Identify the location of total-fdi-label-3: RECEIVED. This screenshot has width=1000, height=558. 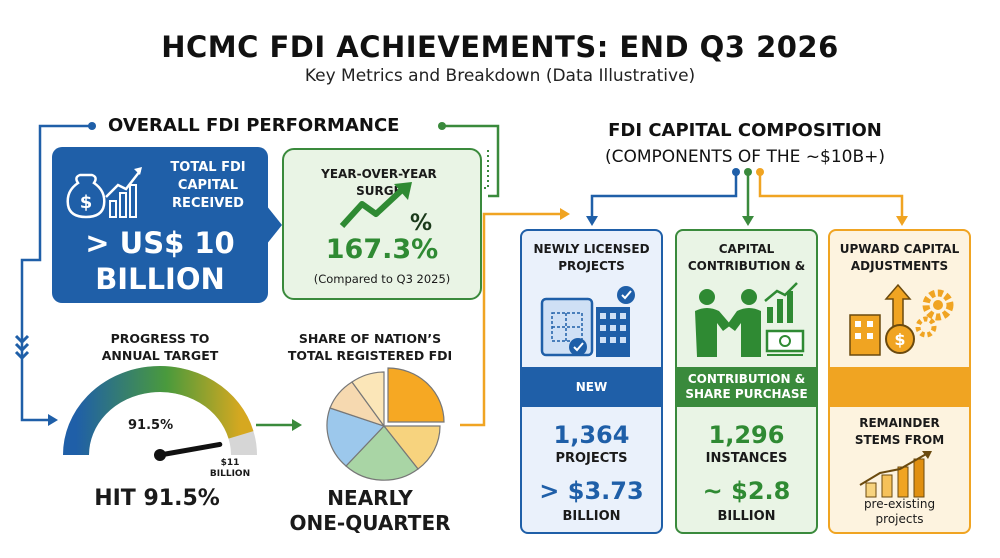
(208, 203).